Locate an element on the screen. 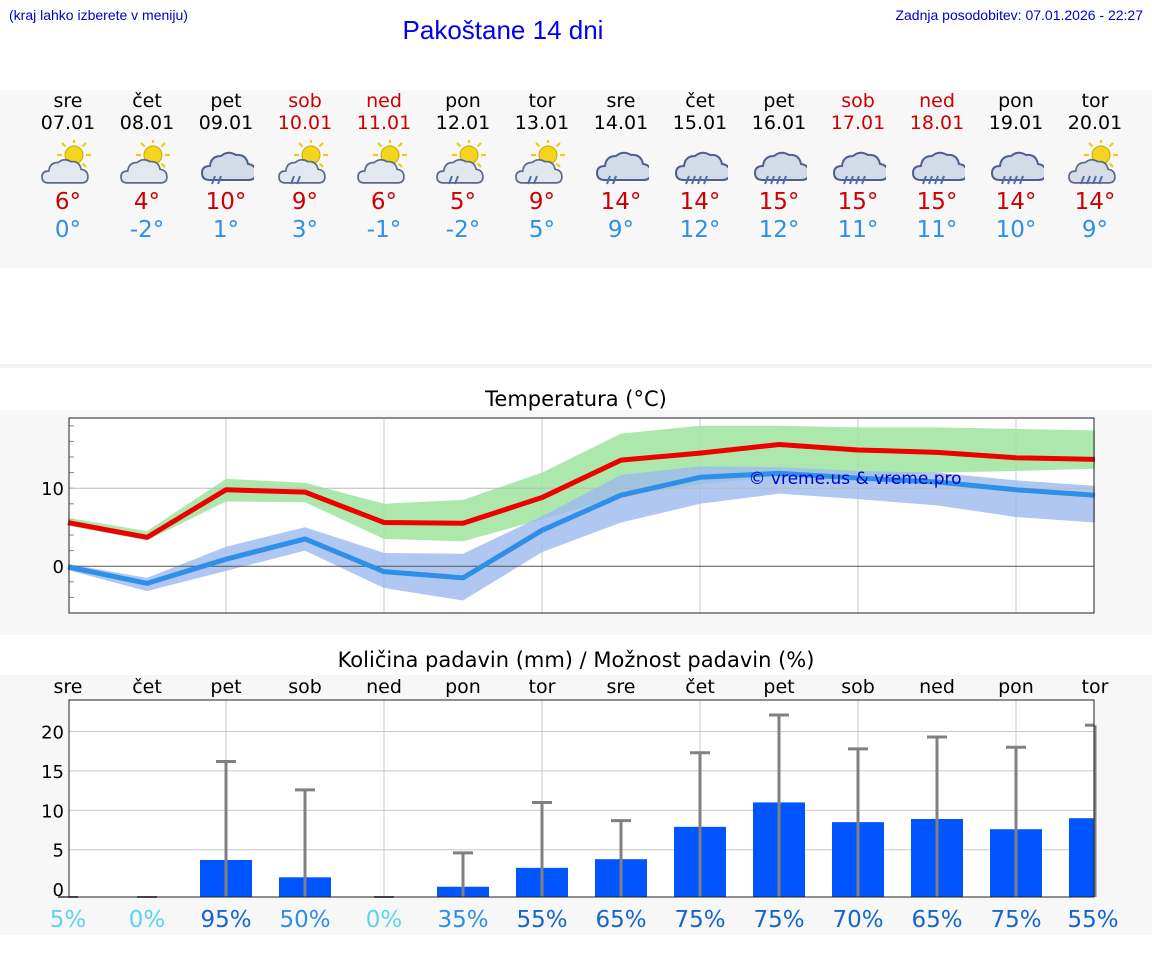 The image size is (1152, 975). day-date: 18.01 is located at coordinates (937, 123).